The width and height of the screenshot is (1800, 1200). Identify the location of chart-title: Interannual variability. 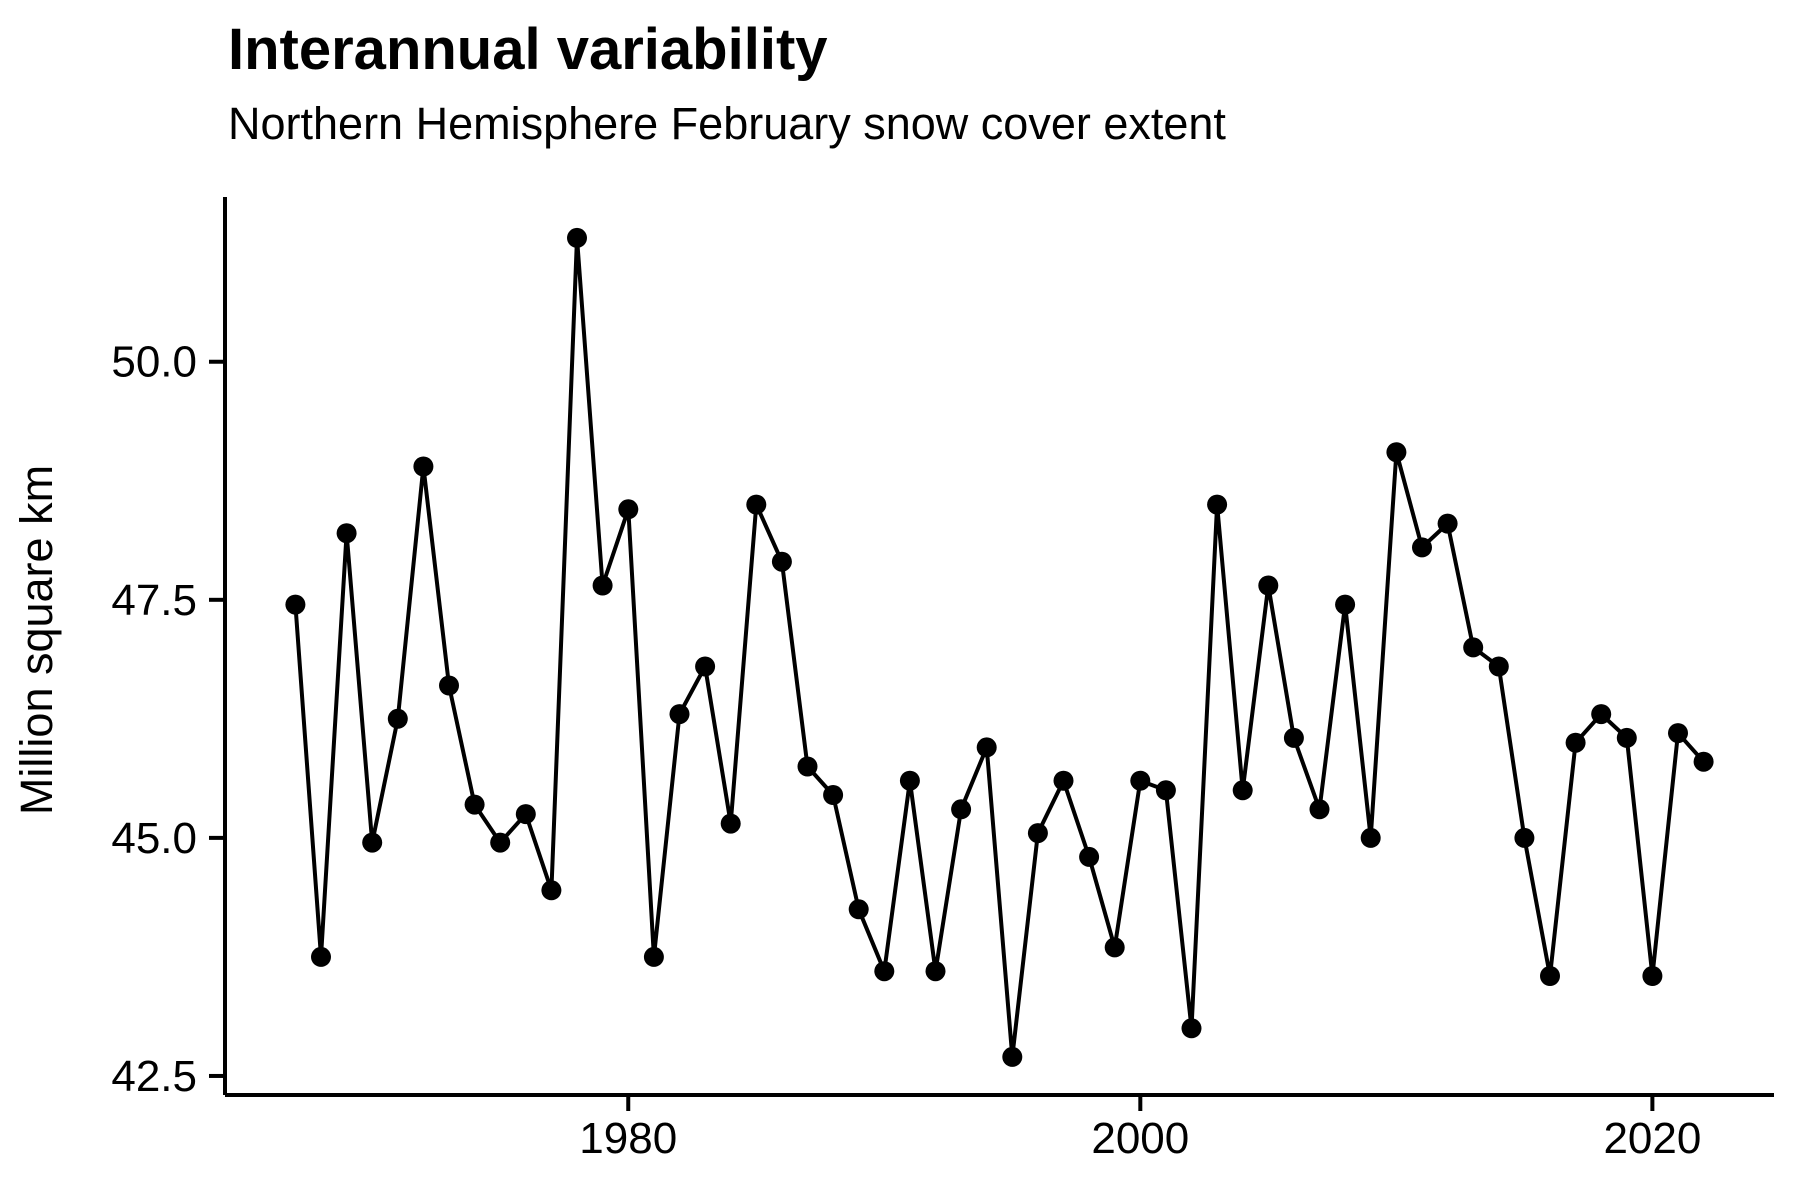
(528, 49).